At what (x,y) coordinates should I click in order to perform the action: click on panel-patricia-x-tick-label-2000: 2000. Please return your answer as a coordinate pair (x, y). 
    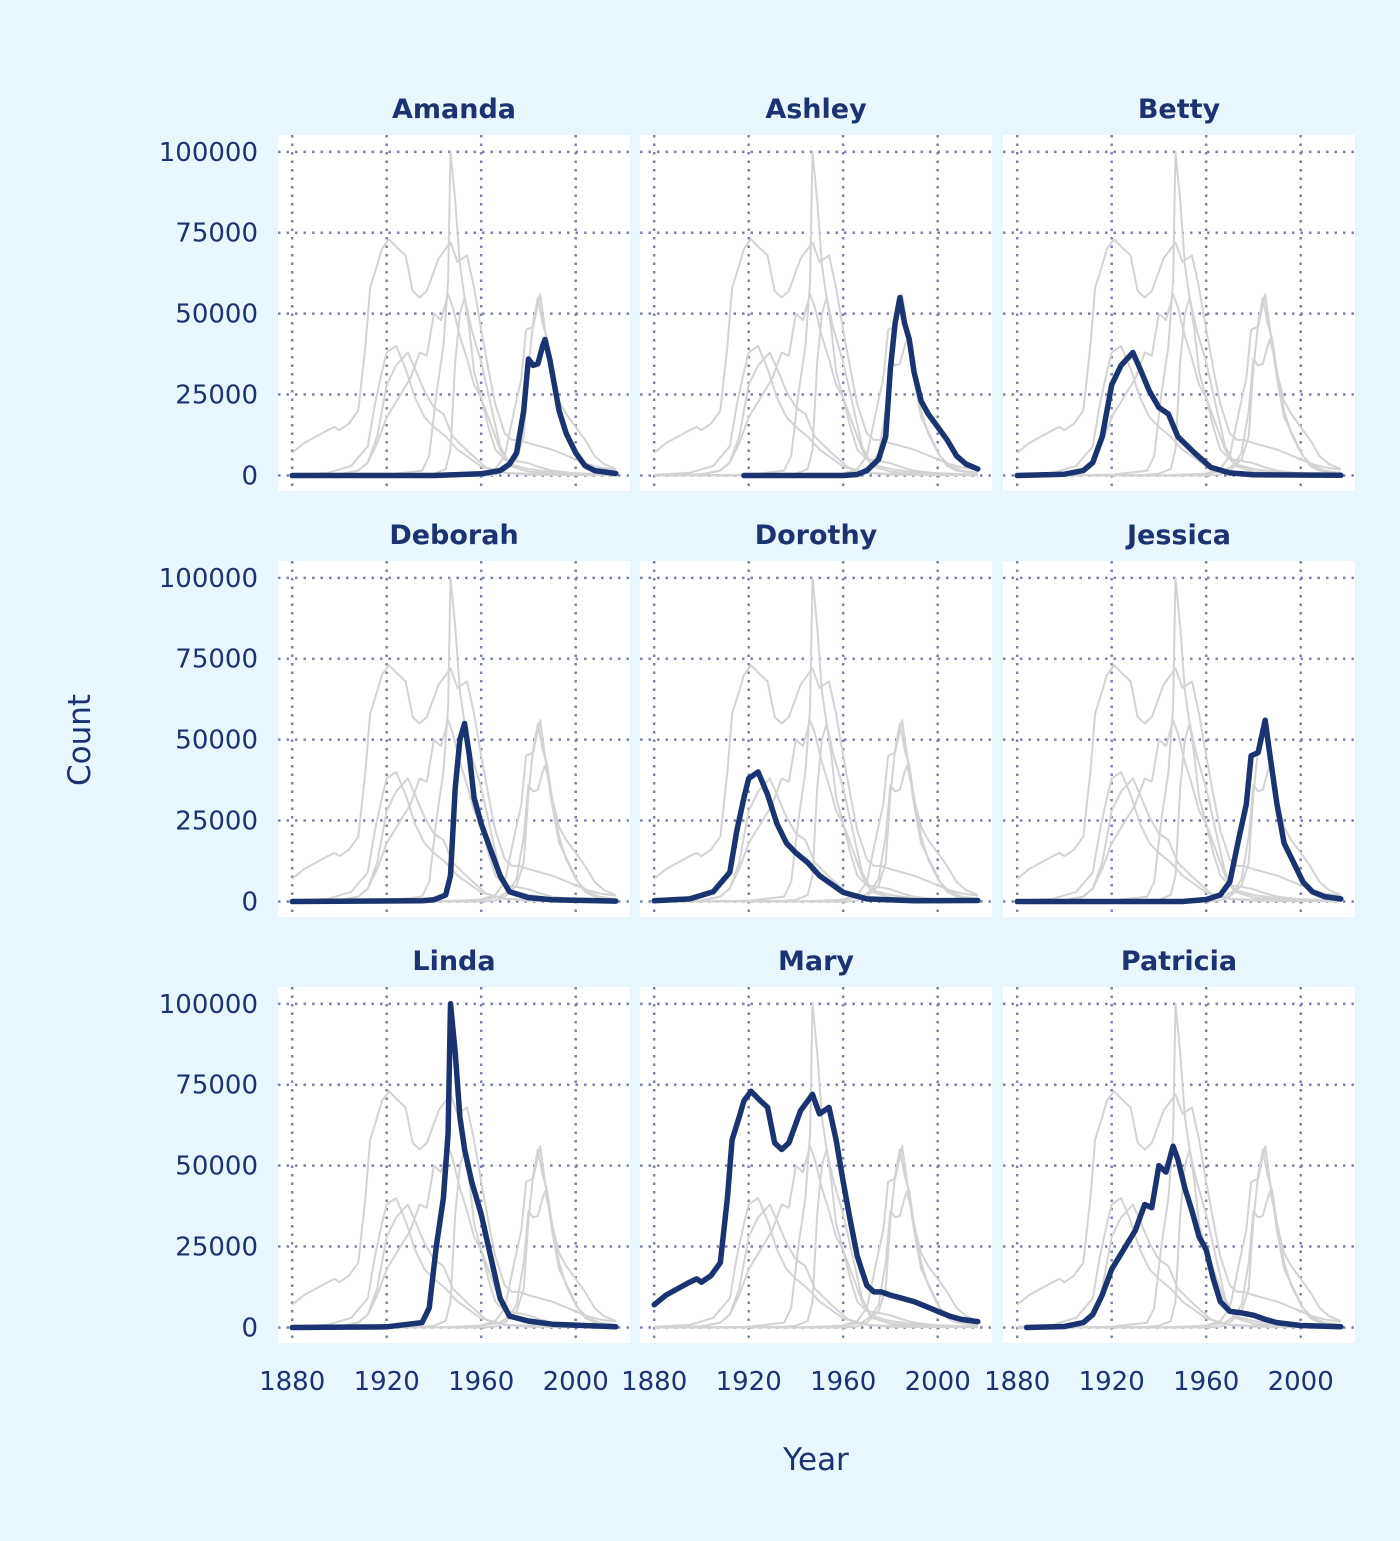
    Looking at the image, I should click on (1301, 1382).